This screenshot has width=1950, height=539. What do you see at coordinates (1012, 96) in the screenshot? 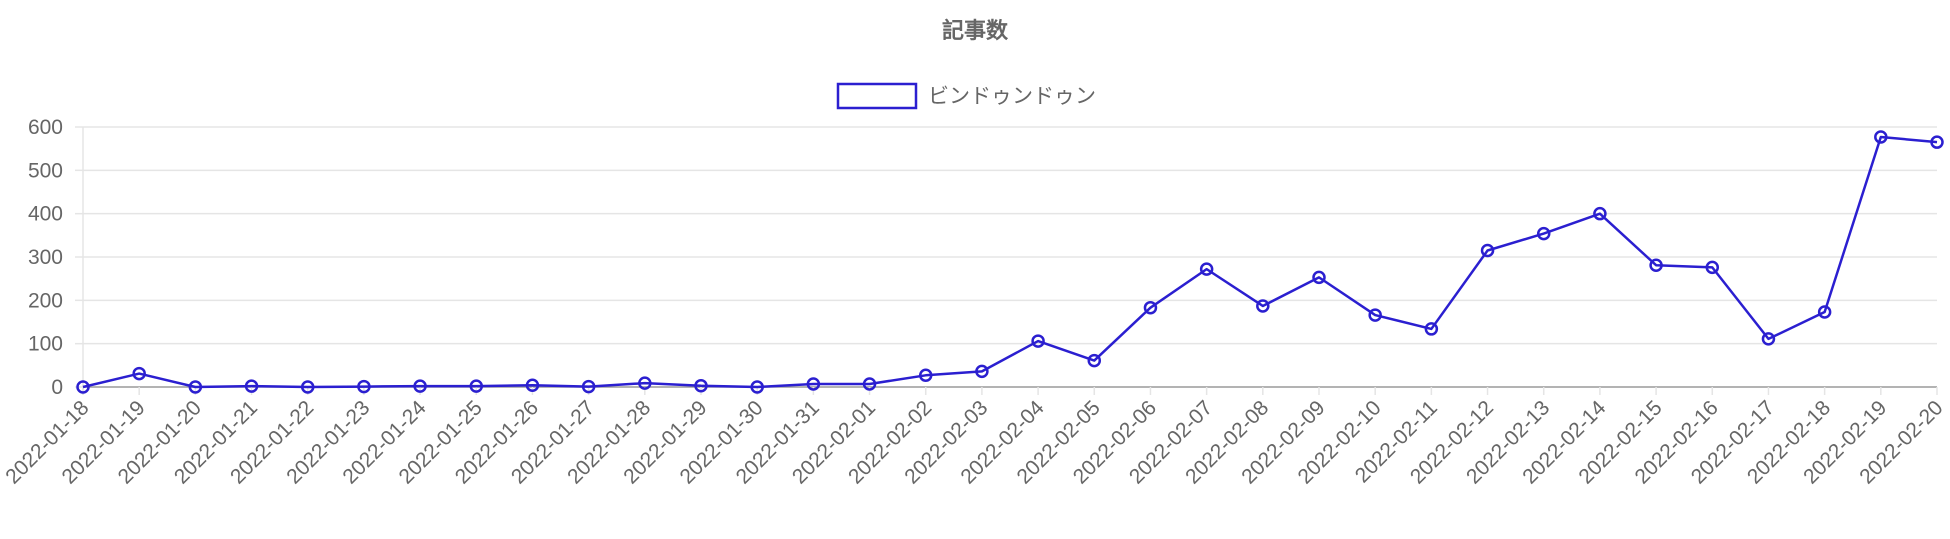
I see `legend-label: ビンドゥンドゥン` at bounding box center [1012, 96].